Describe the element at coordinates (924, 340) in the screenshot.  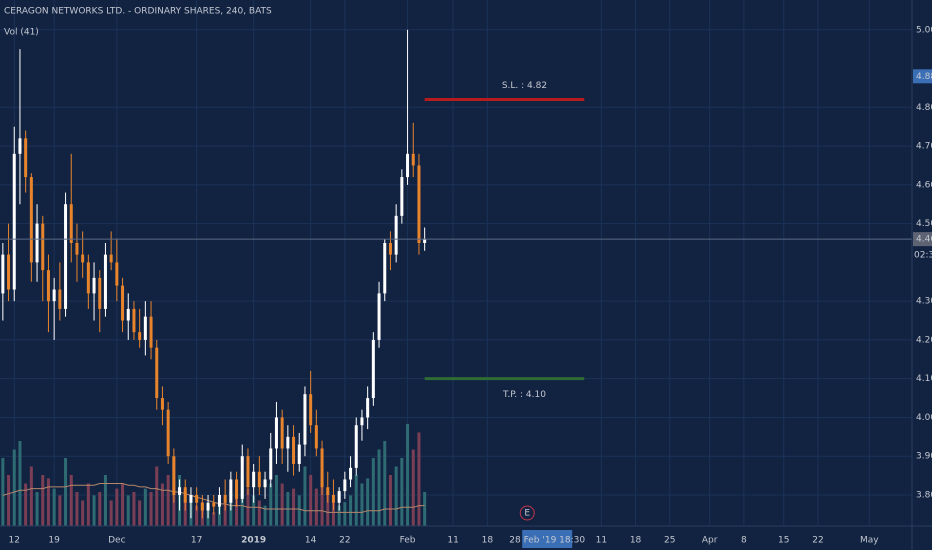
I see `y-tick-label: 4.20` at that location.